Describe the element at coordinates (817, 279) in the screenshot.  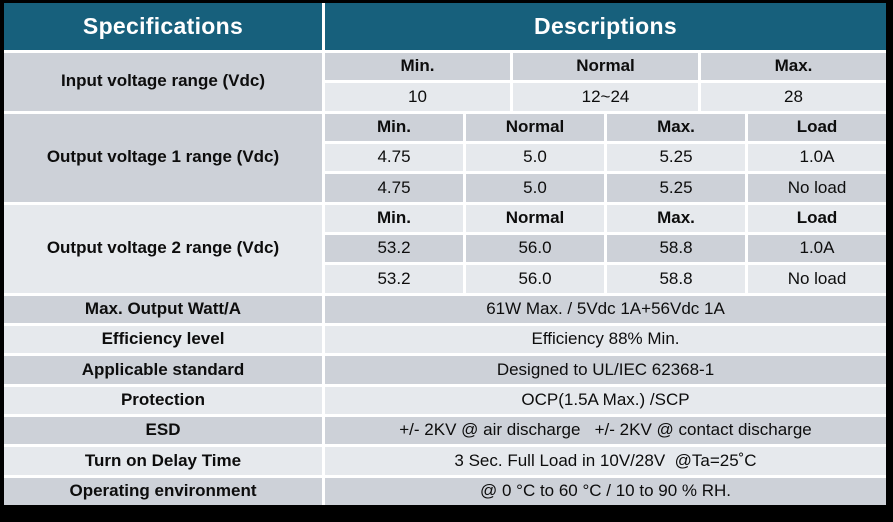
I see `ov2-row2-load: No load` at that location.